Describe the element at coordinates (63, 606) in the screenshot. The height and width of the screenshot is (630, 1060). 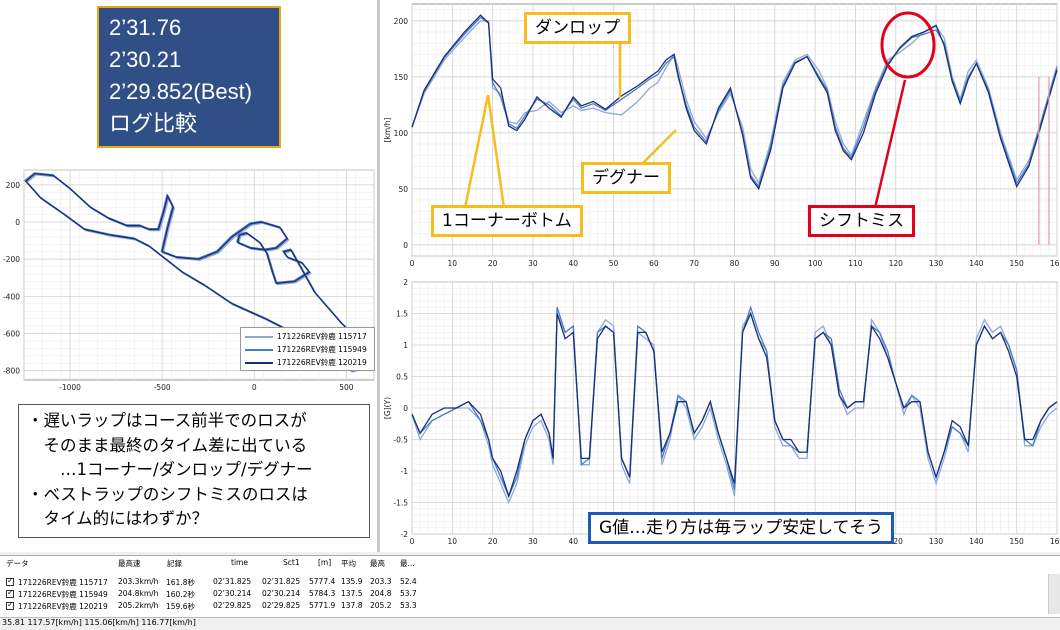
I see `table-cell: 171226REV鈴鹿 120219` at that location.